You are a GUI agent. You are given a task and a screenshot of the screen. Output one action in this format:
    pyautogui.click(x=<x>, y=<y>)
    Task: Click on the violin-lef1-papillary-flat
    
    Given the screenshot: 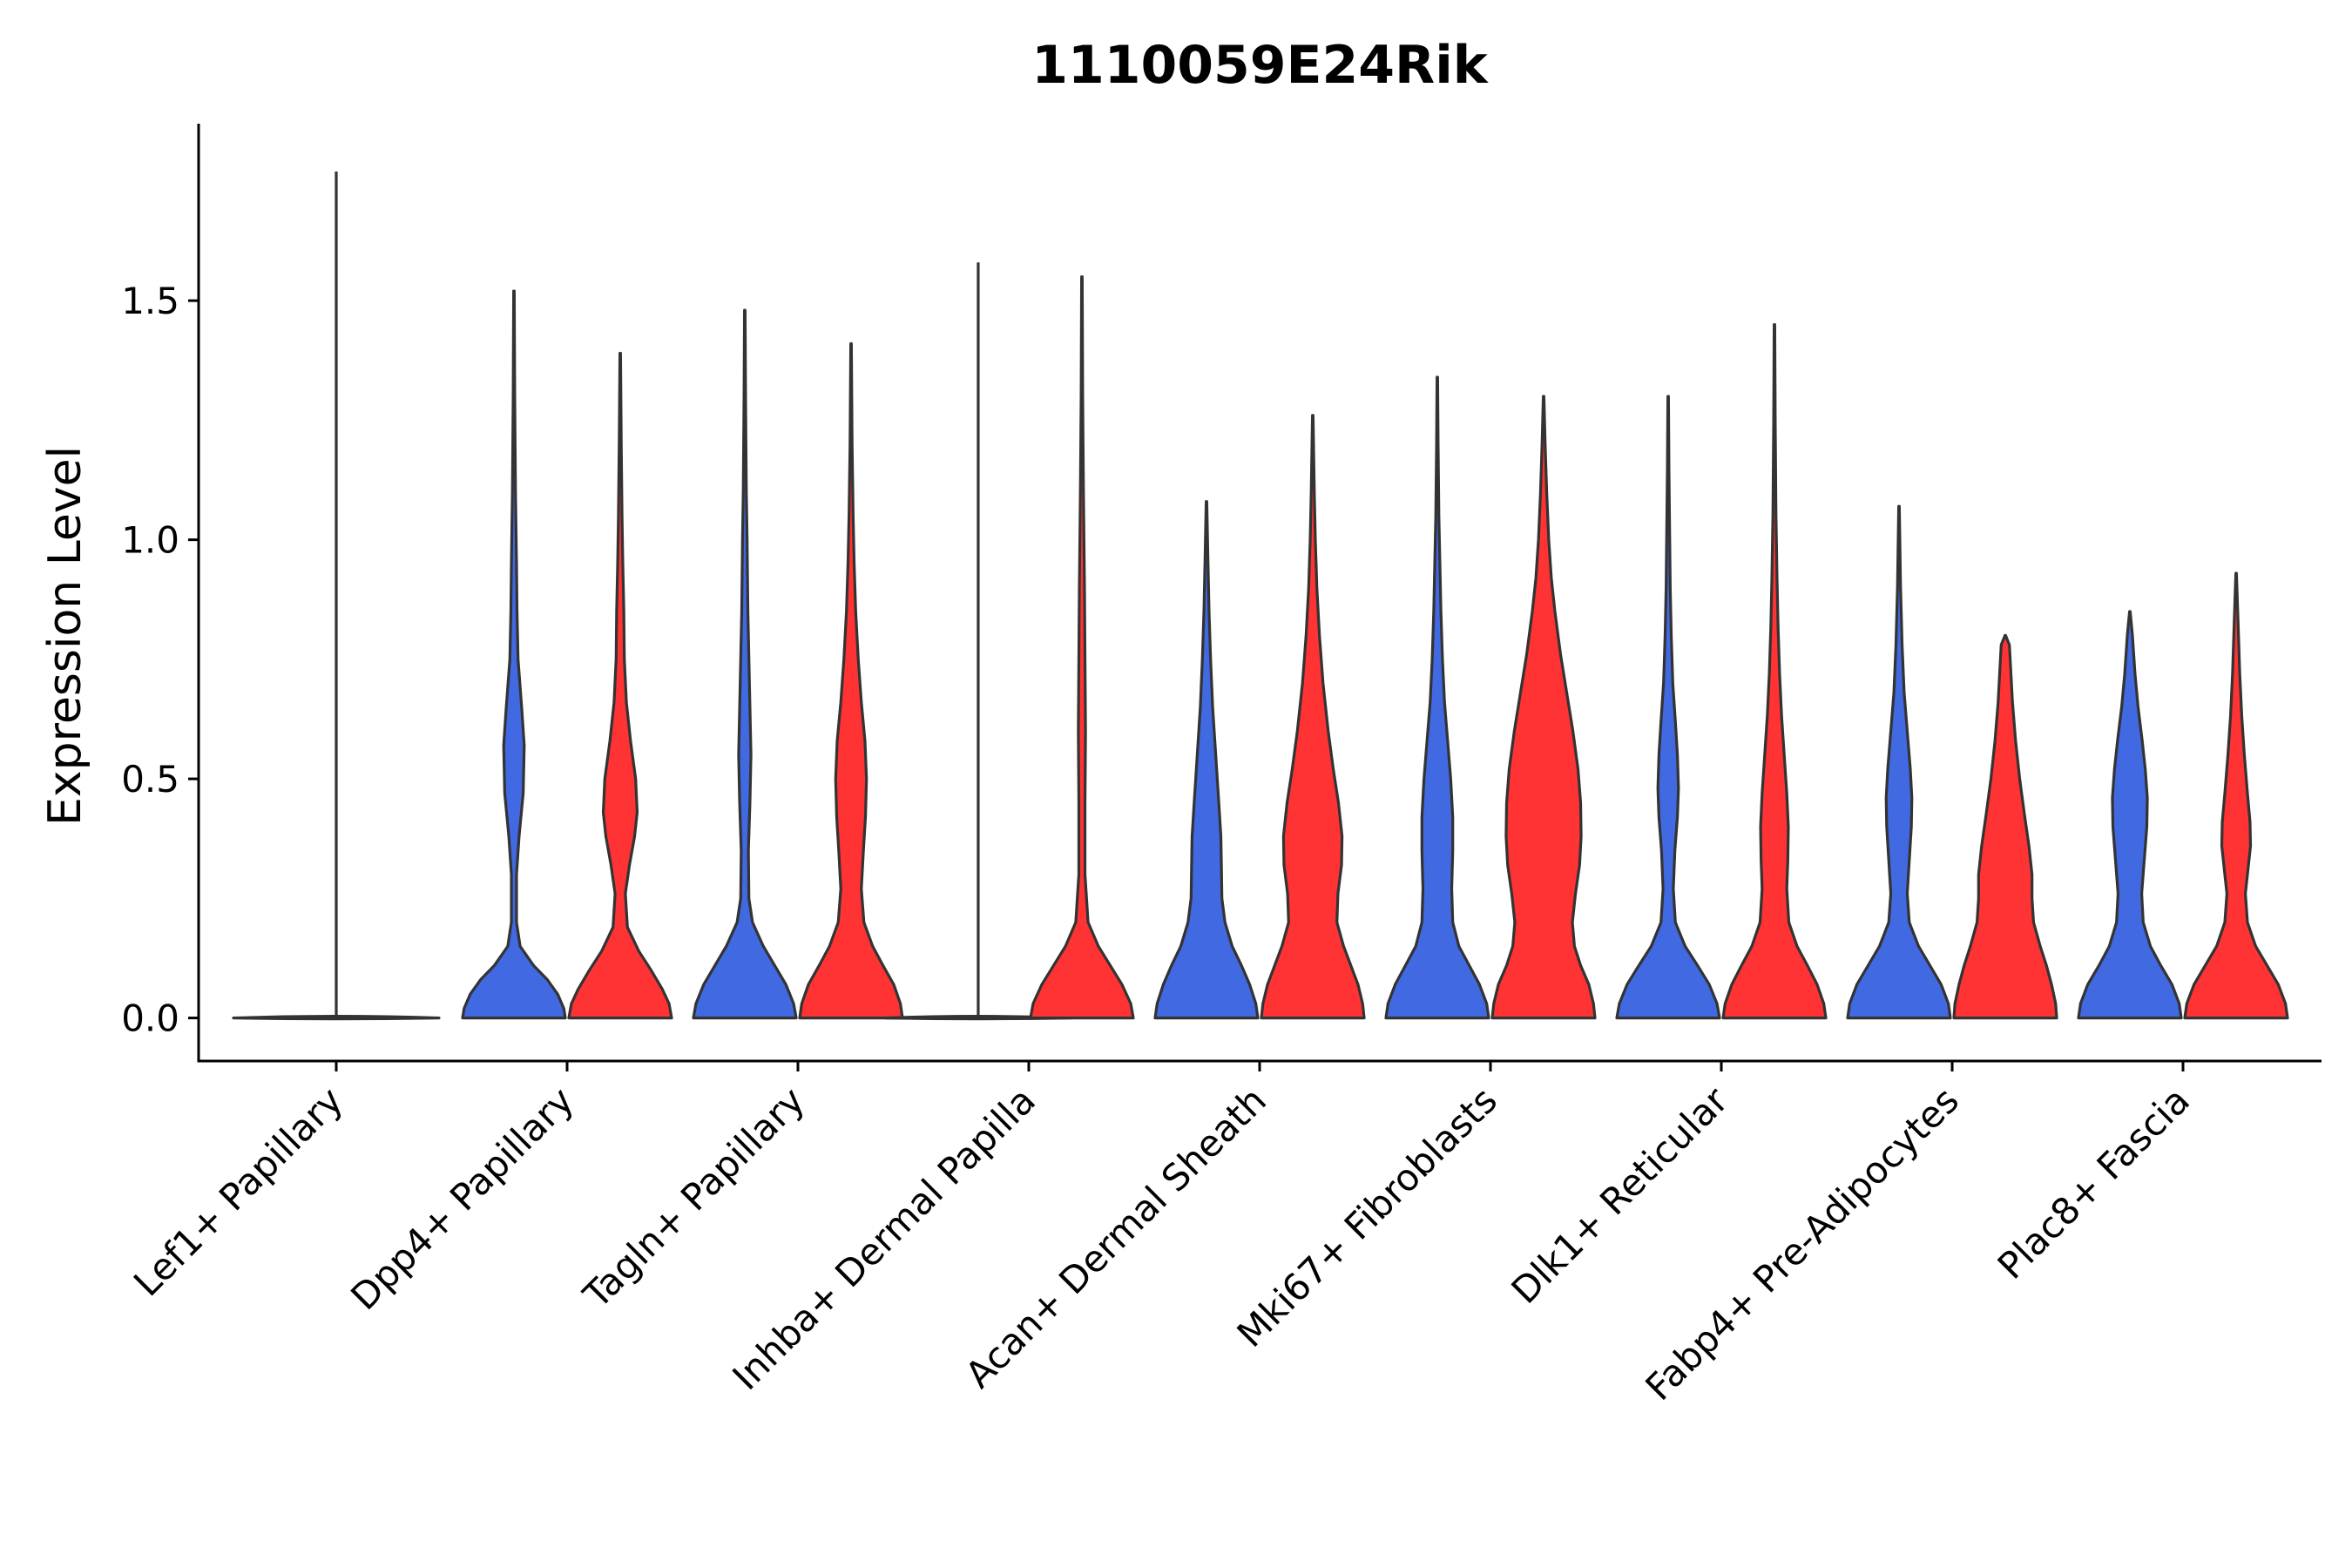 What is the action you would take?
    pyautogui.click(x=336, y=1017)
    